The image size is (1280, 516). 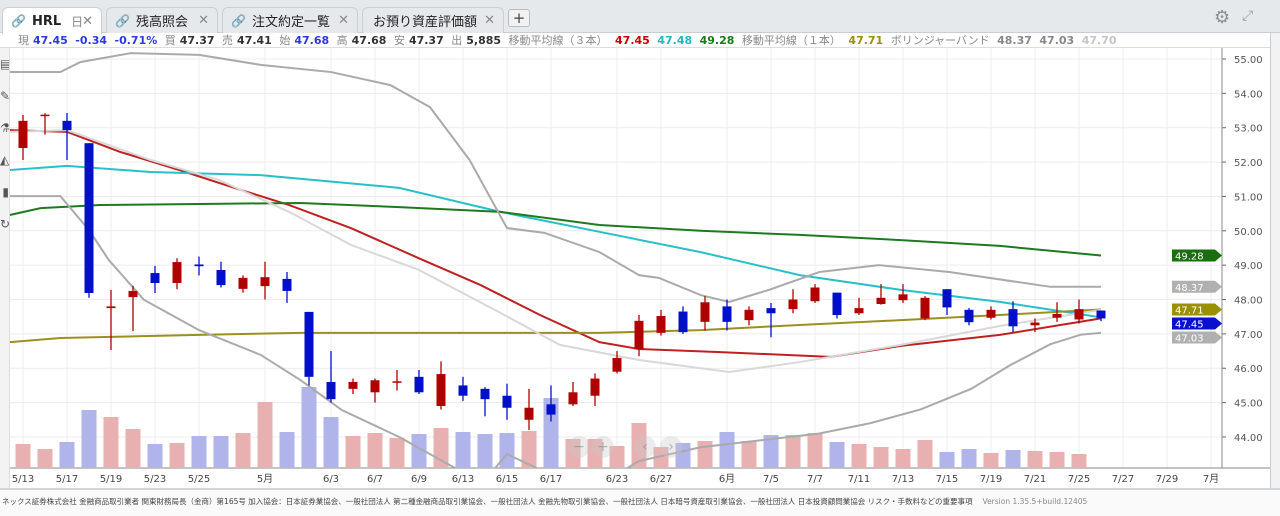 I want to click on price-tag-label: 47.71, so click(x=1189, y=310).